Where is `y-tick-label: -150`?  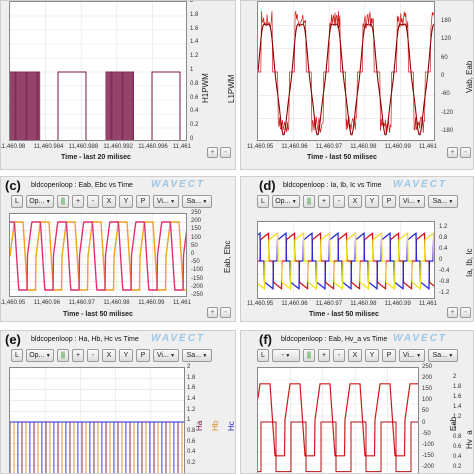 y-tick-label: -150 is located at coordinates (197, 279).